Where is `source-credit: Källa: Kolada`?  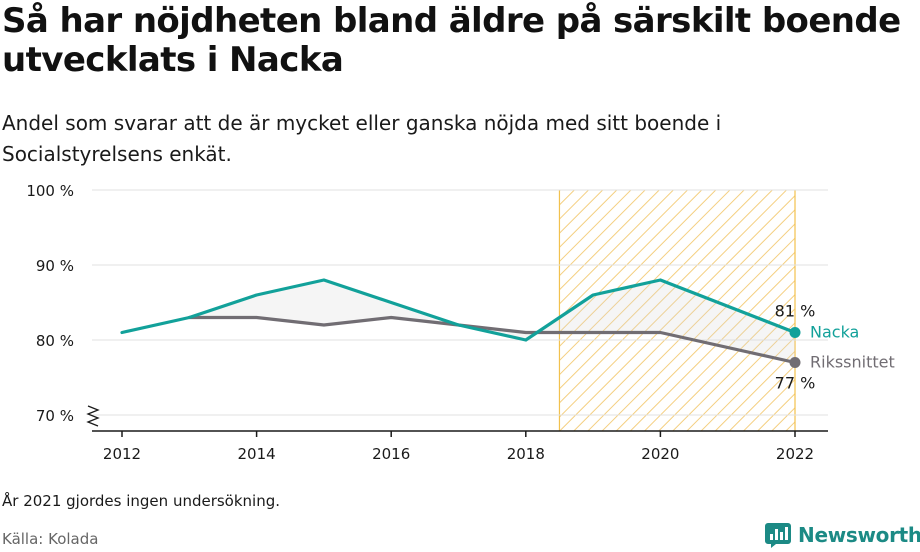
source-credit: Källa: Kolada is located at coordinates (50, 539).